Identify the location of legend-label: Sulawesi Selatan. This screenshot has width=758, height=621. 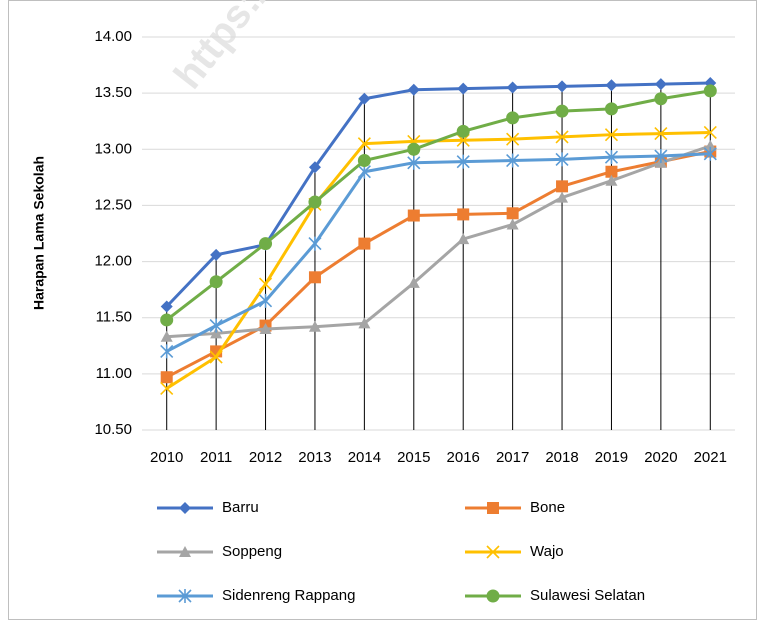
(587, 595).